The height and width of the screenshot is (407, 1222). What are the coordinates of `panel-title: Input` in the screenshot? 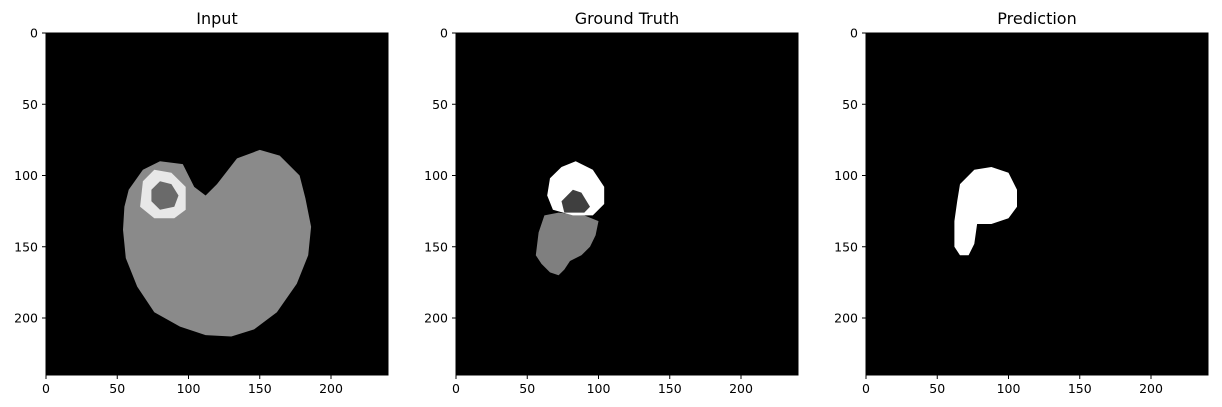 It's located at (216, 18).